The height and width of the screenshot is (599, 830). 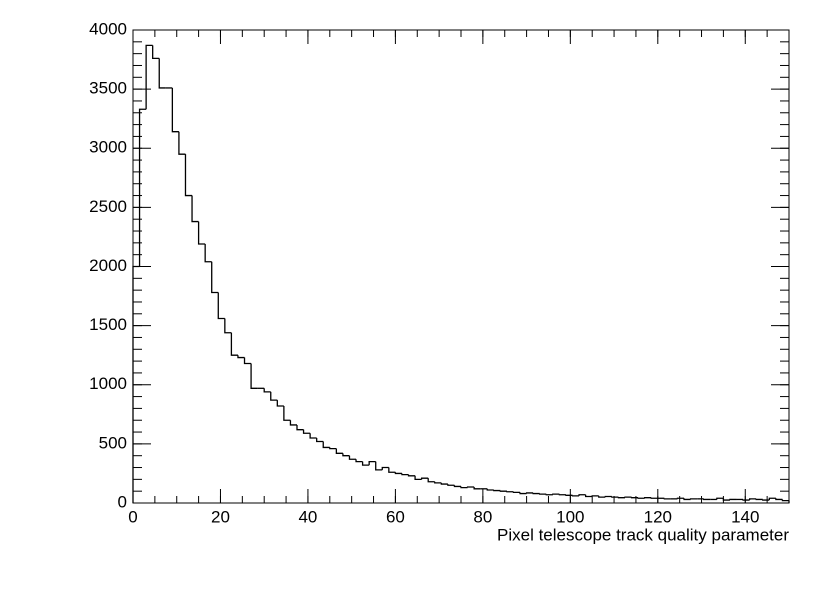 What do you see at coordinates (307, 516) in the screenshot?
I see `x-tick-label: 40` at bounding box center [307, 516].